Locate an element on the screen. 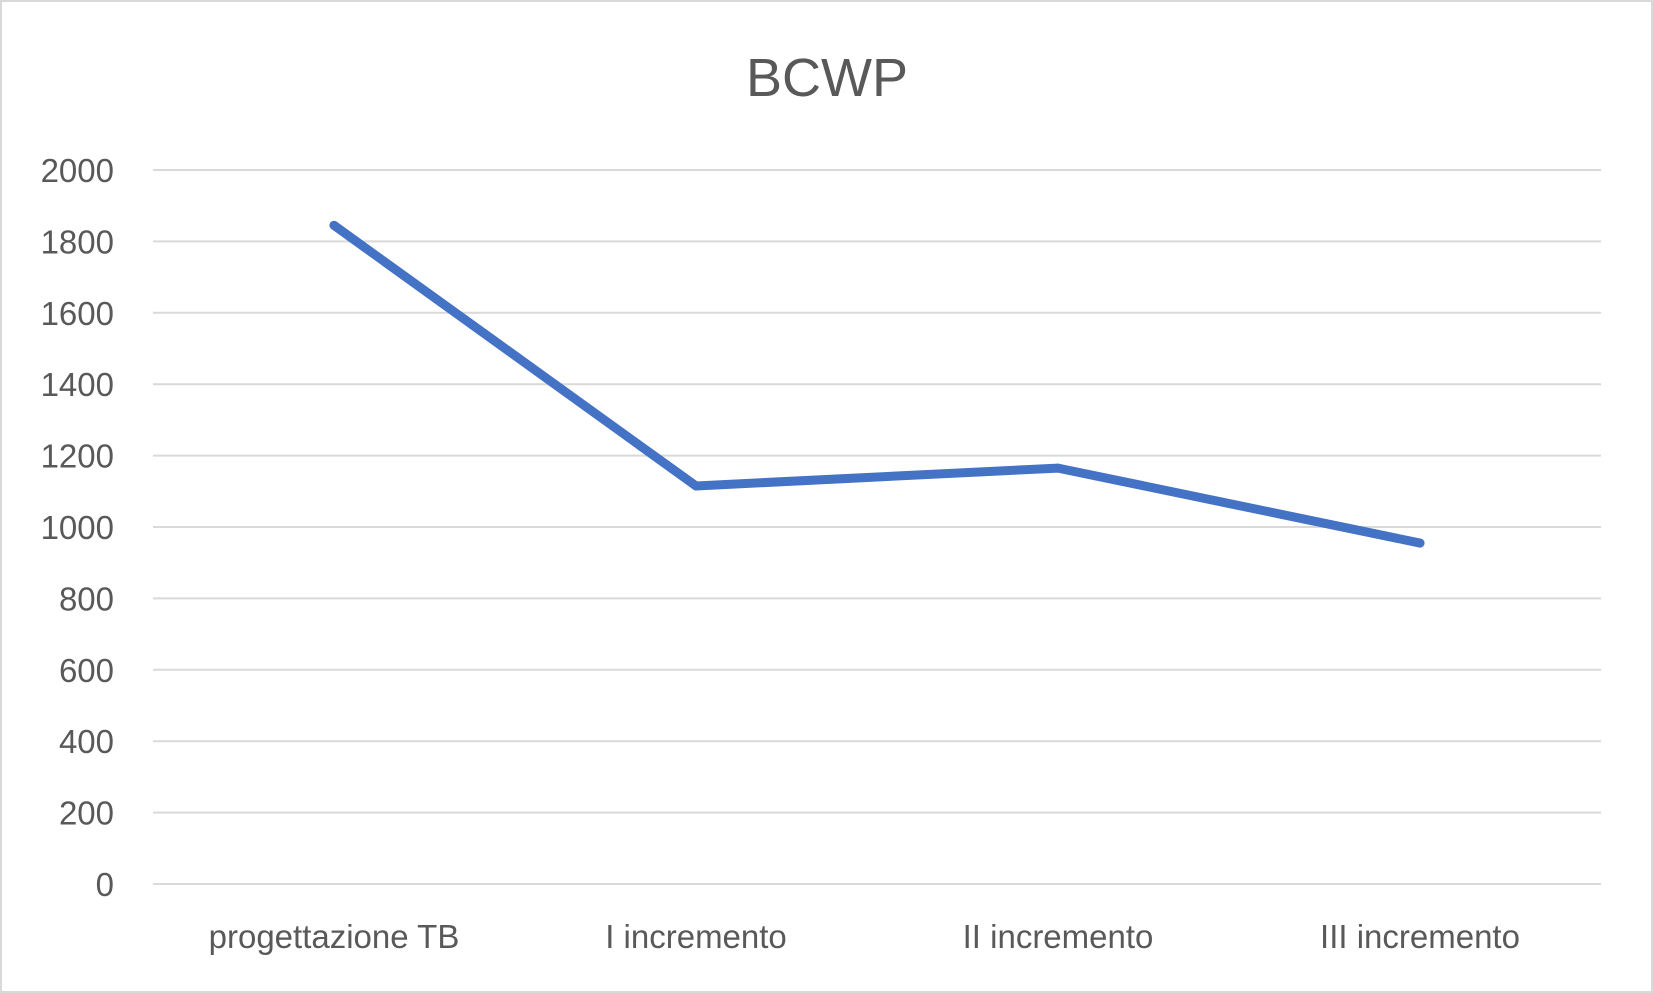 This screenshot has height=993, width=1653. y-tick-label: 800 is located at coordinates (86, 598).